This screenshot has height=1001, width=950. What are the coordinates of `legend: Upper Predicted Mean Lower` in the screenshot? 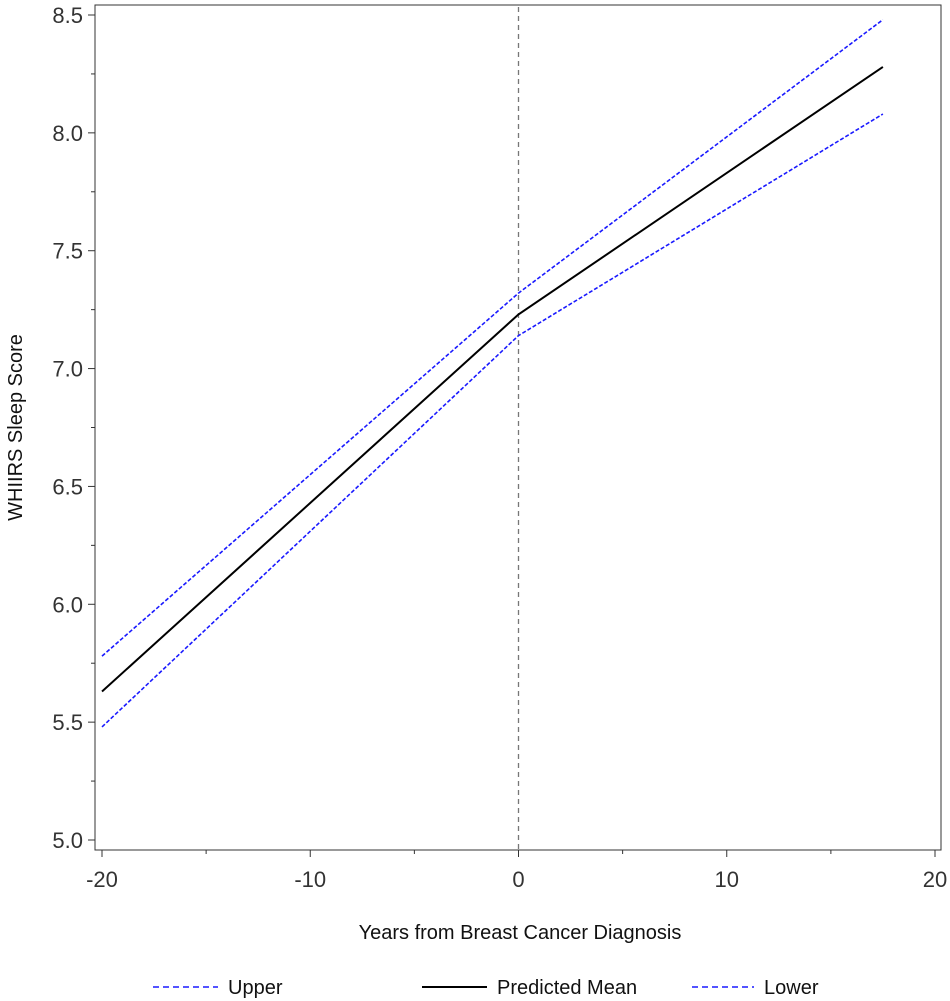 It's located at (486, 988).